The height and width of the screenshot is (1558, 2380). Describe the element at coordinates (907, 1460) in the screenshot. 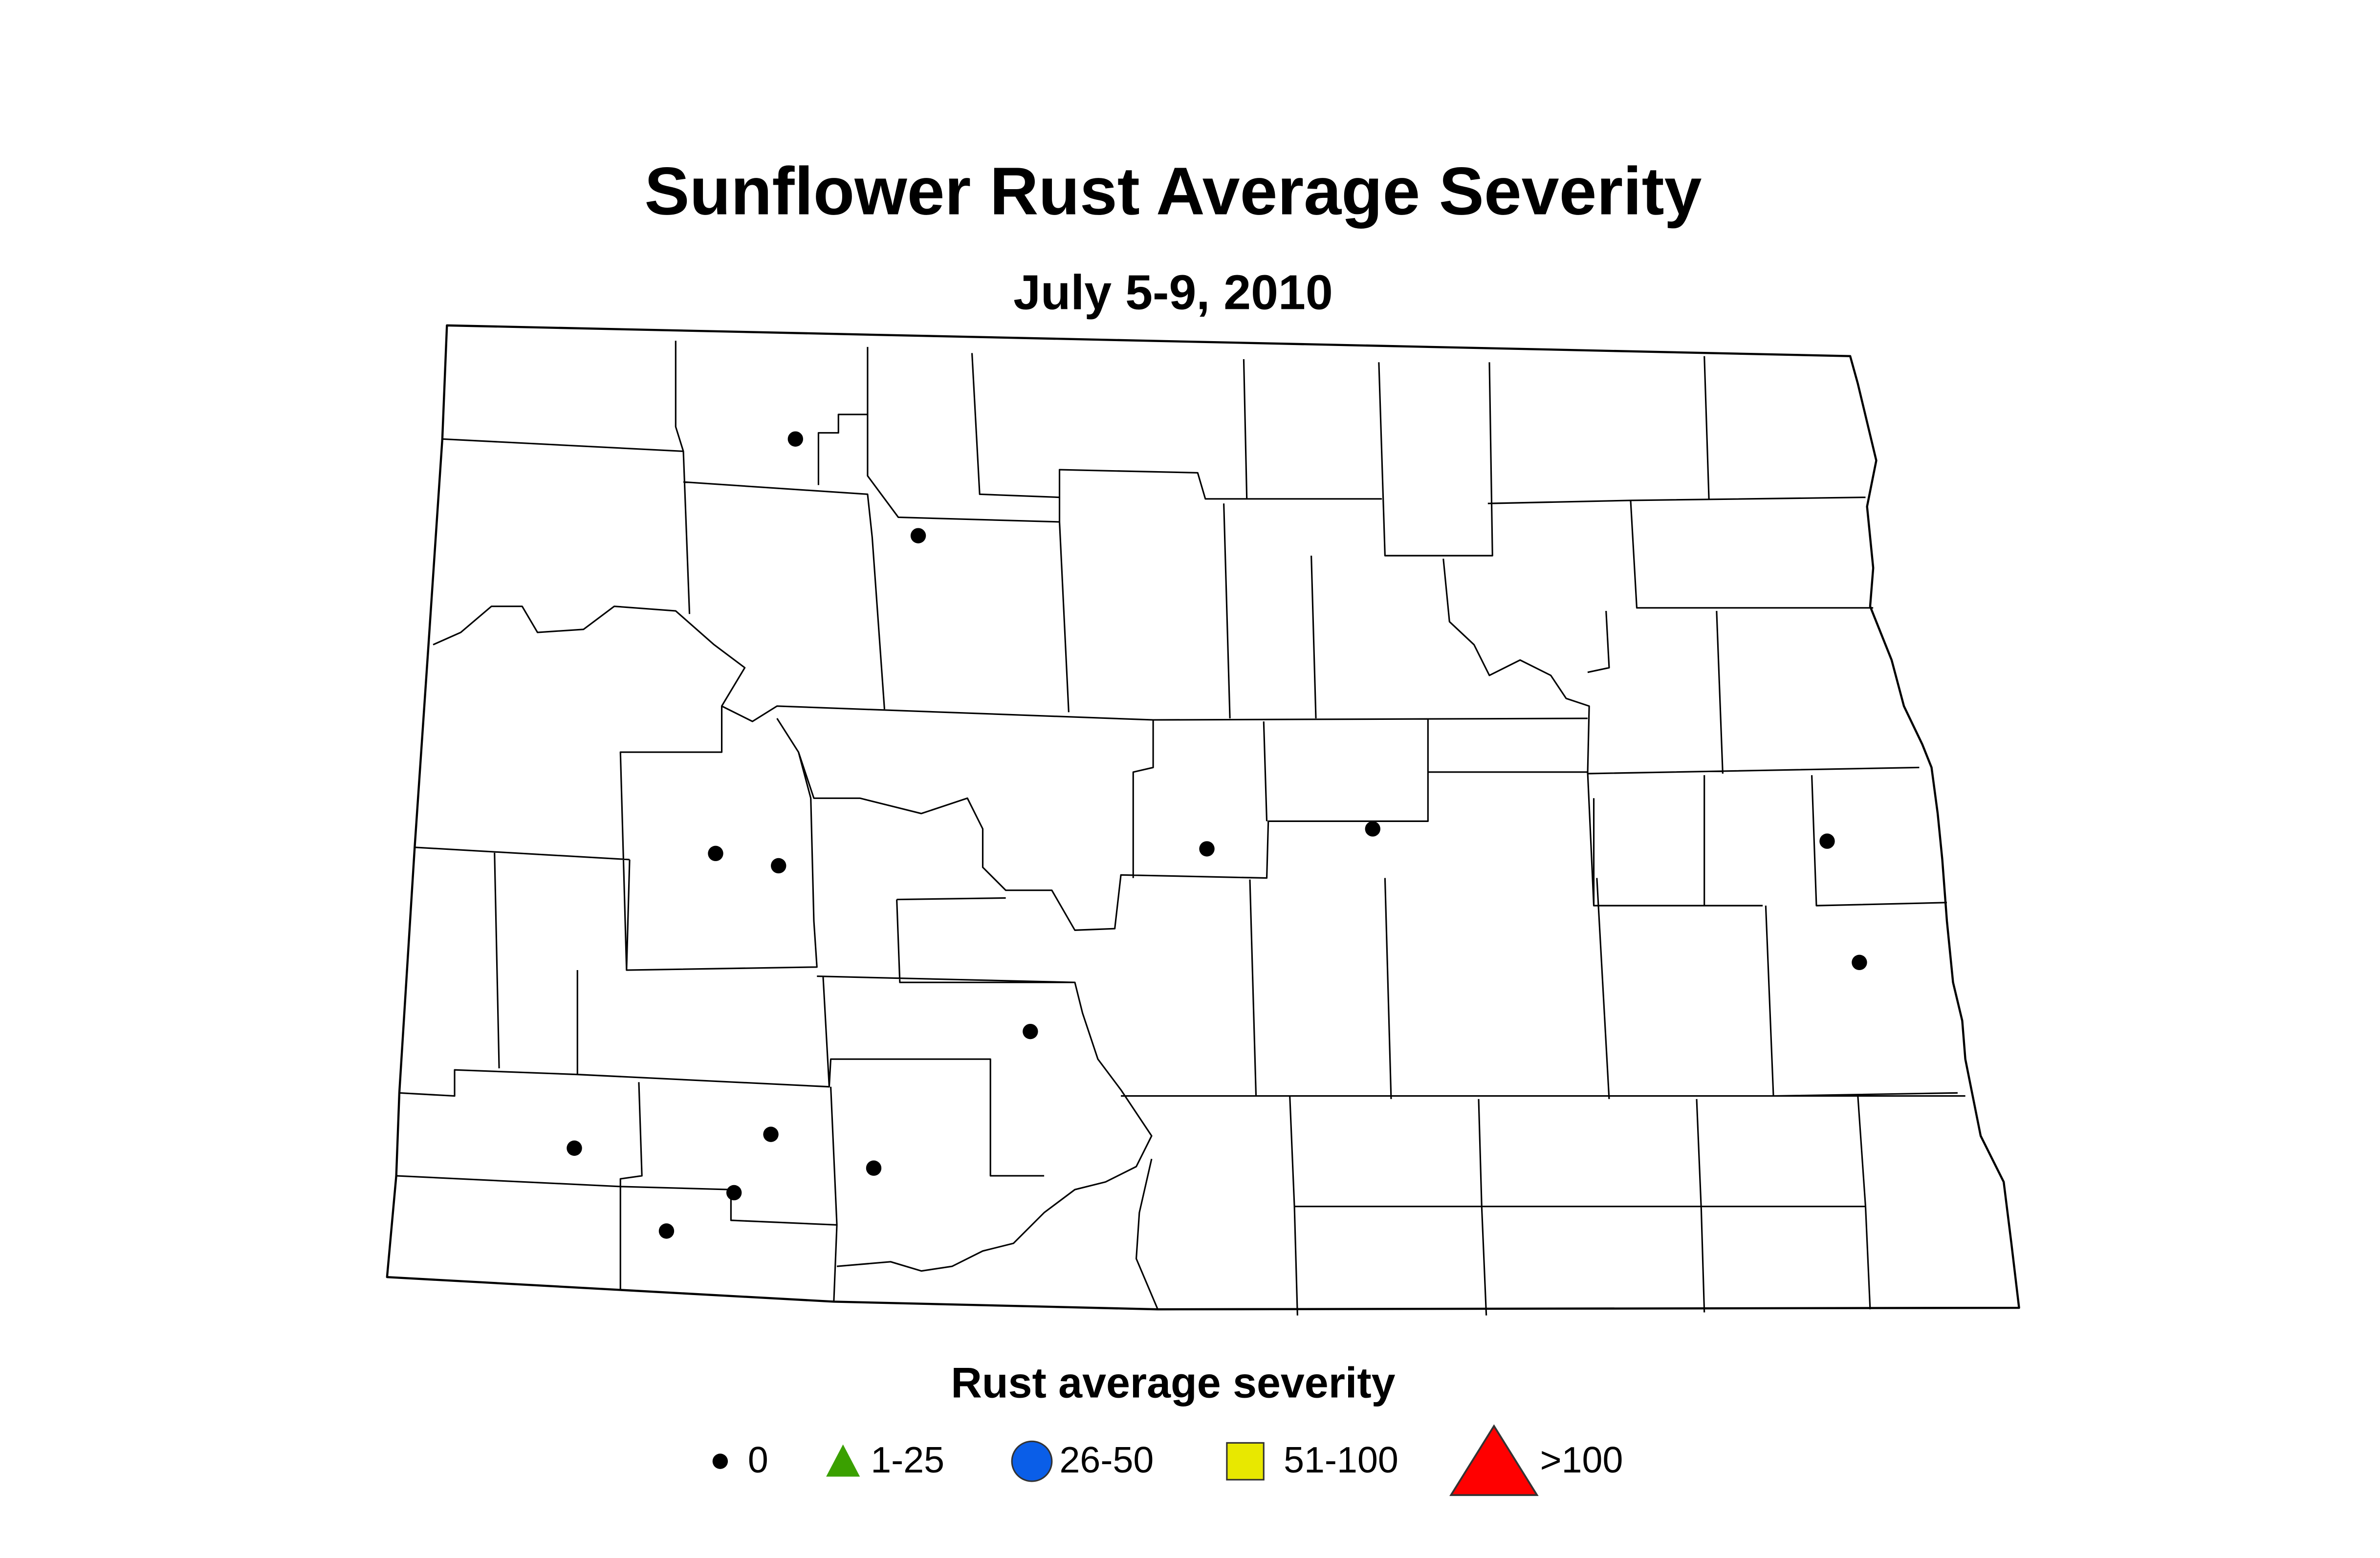

I see `legend-label: 1-25` at that location.